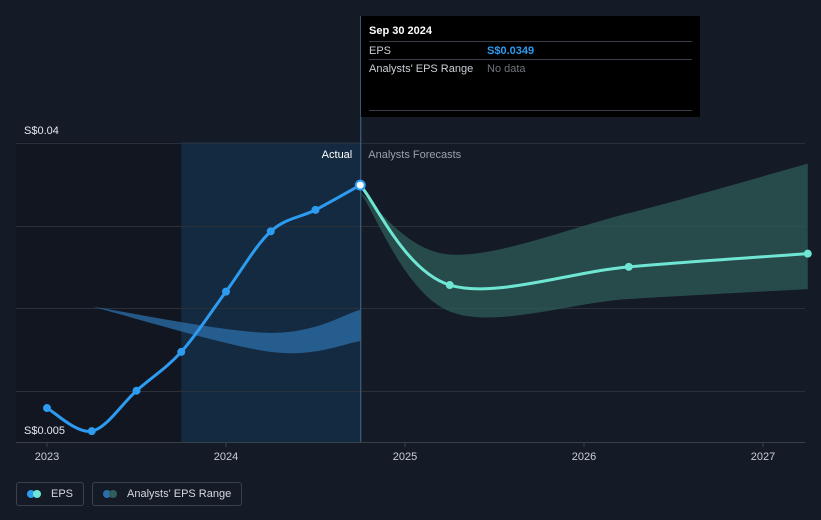  I want to click on tooltip-row-eps: EPS S$0.0349, so click(530, 50).